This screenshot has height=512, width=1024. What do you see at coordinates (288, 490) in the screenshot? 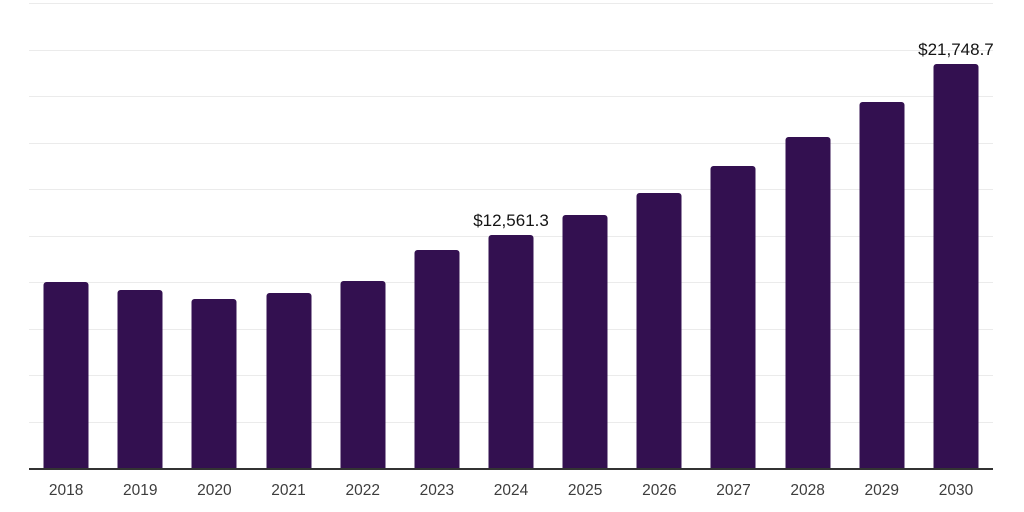
I see `x-axis-tick-label: 2021` at bounding box center [288, 490].